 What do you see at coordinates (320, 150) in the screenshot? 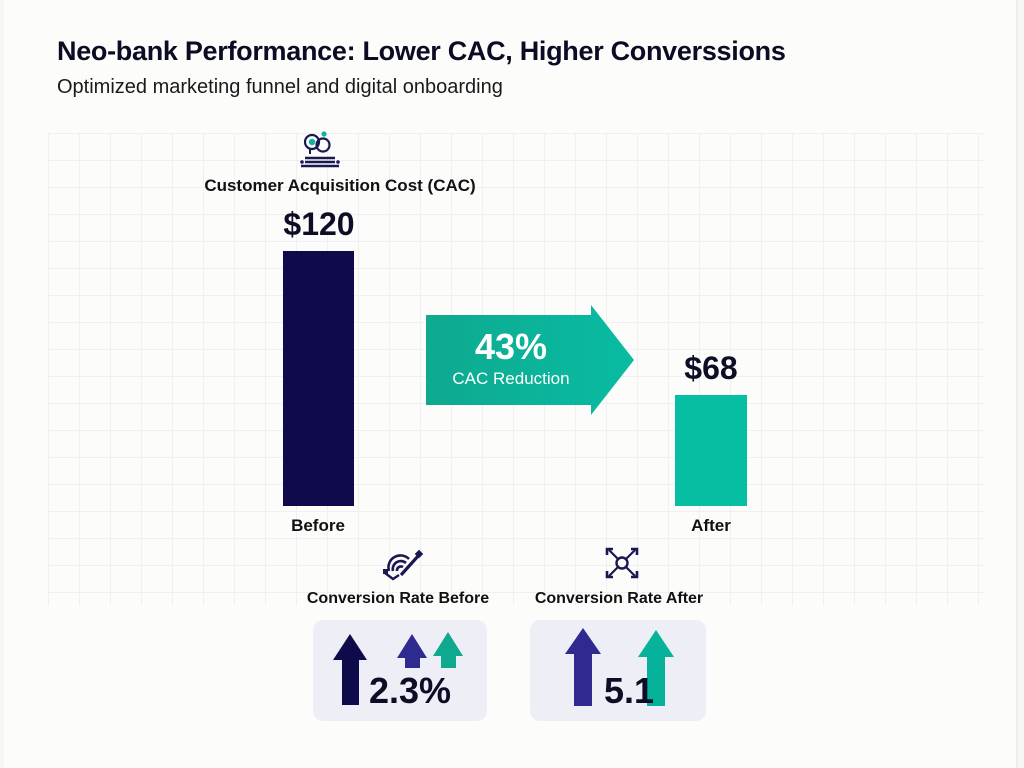
I see `piggy-bank-coins-icon` at bounding box center [320, 150].